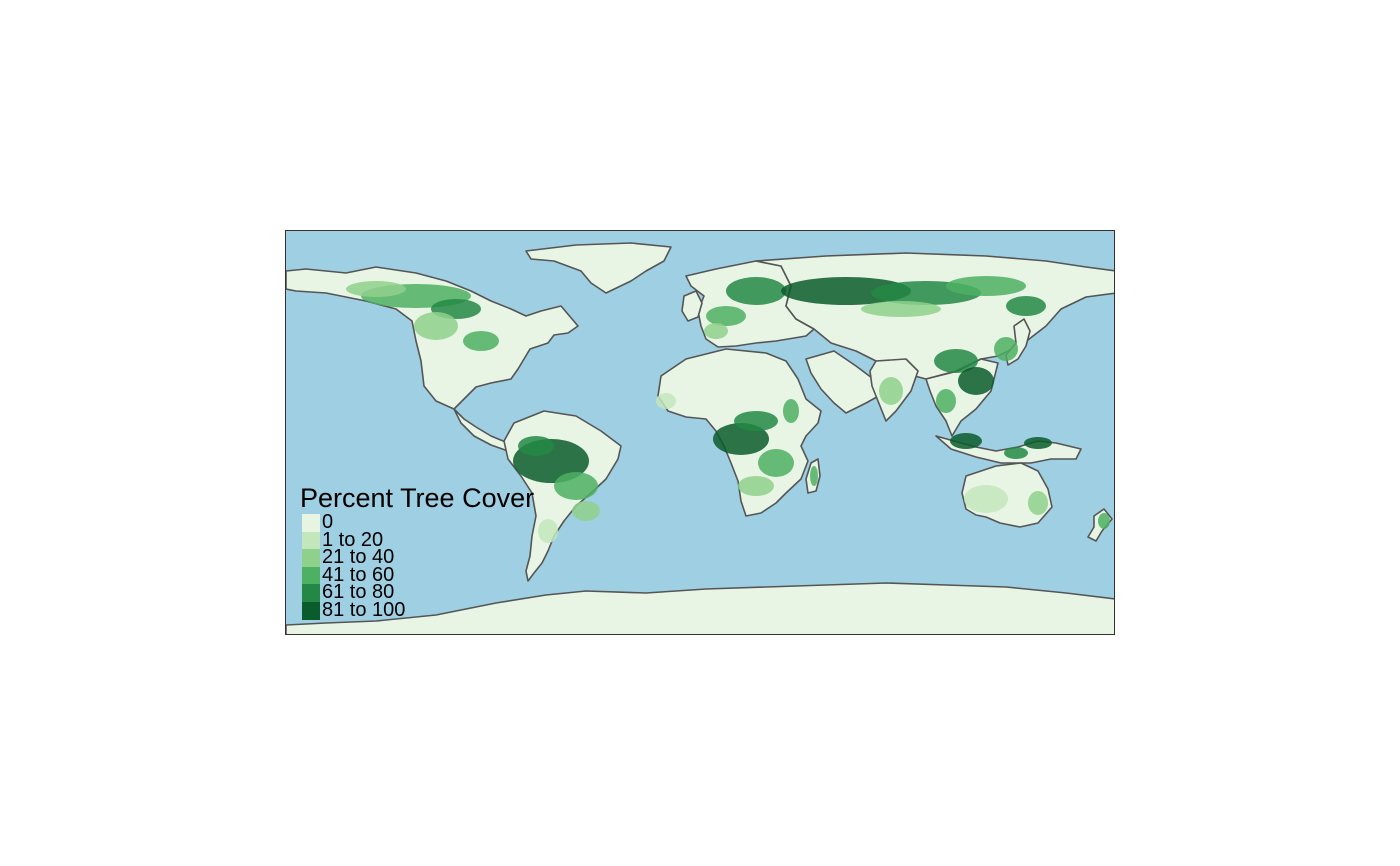 This screenshot has height=866, width=1400. Describe the element at coordinates (845, 382) in the screenshot. I see `land-arabia` at that location.